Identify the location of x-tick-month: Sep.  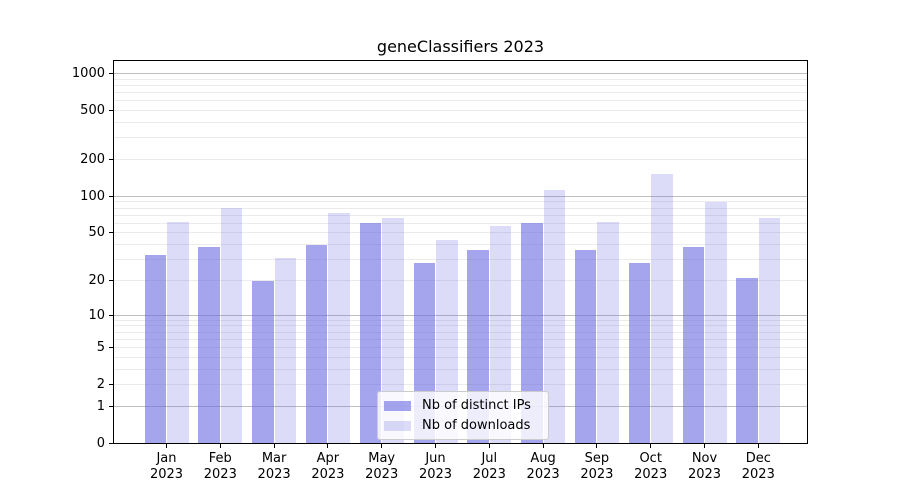
(597, 458).